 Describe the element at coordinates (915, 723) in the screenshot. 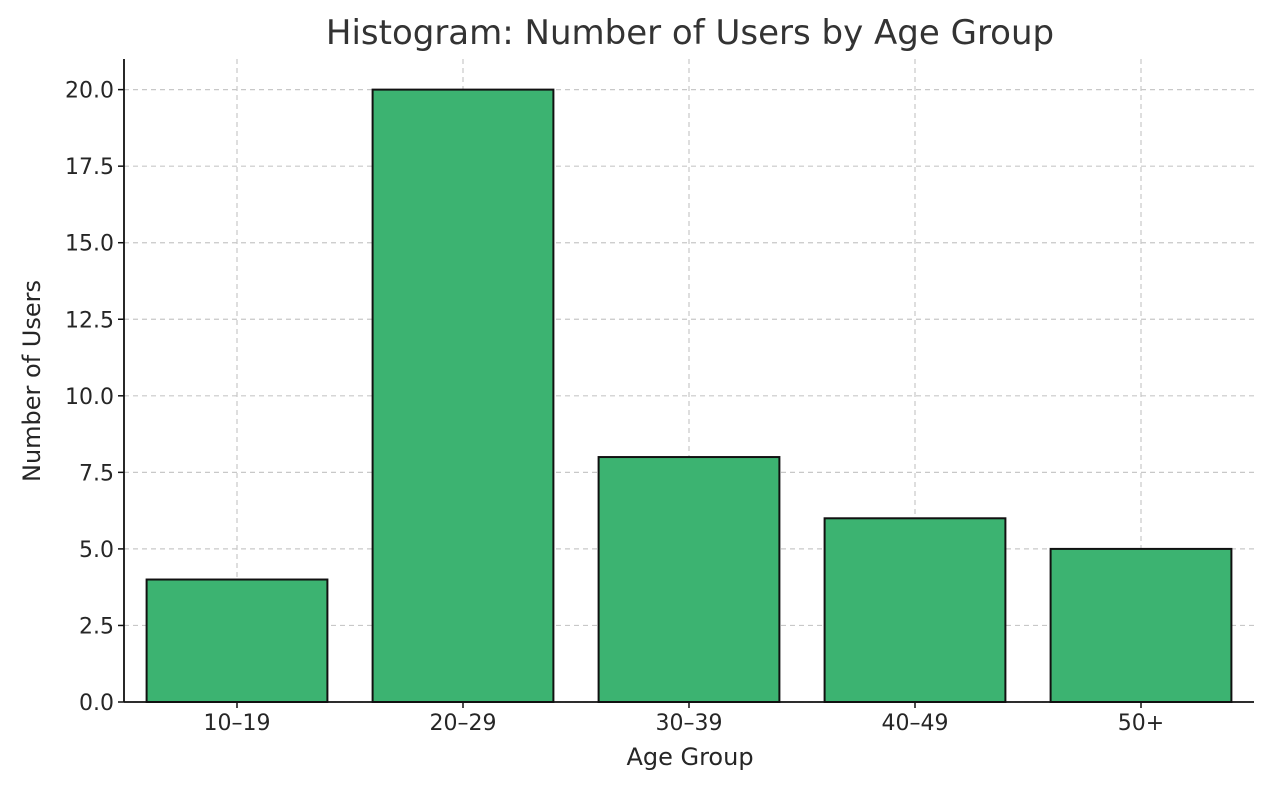

I see `x-tick-label: 40–49` at that location.